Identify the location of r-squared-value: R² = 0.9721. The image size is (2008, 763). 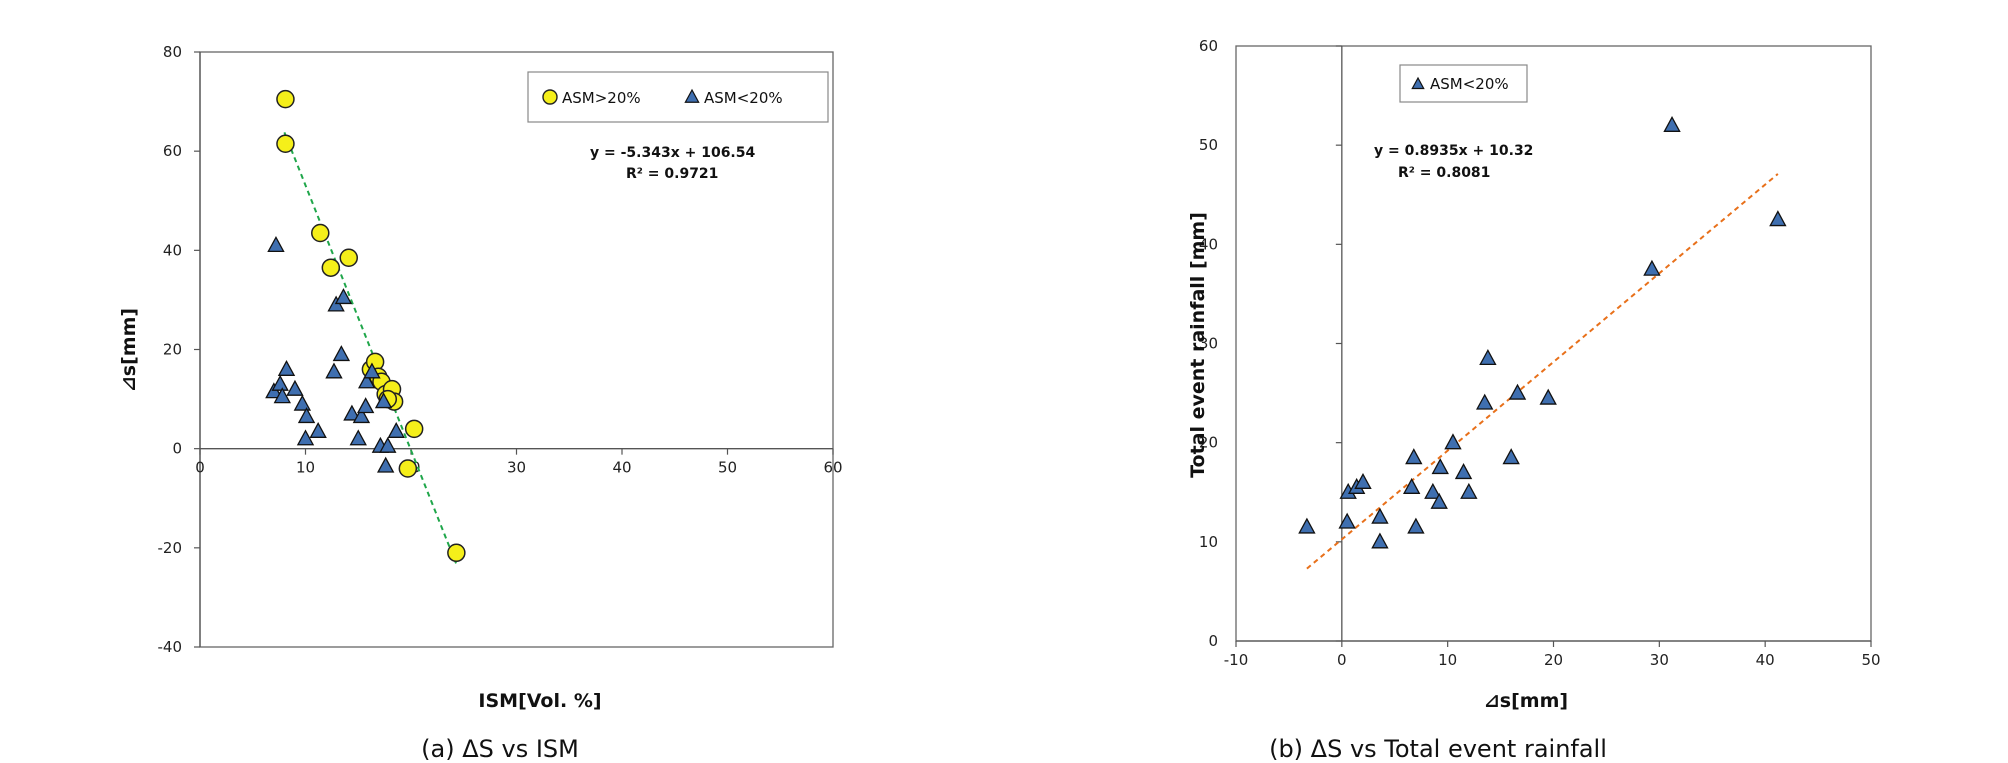
(672, 174).